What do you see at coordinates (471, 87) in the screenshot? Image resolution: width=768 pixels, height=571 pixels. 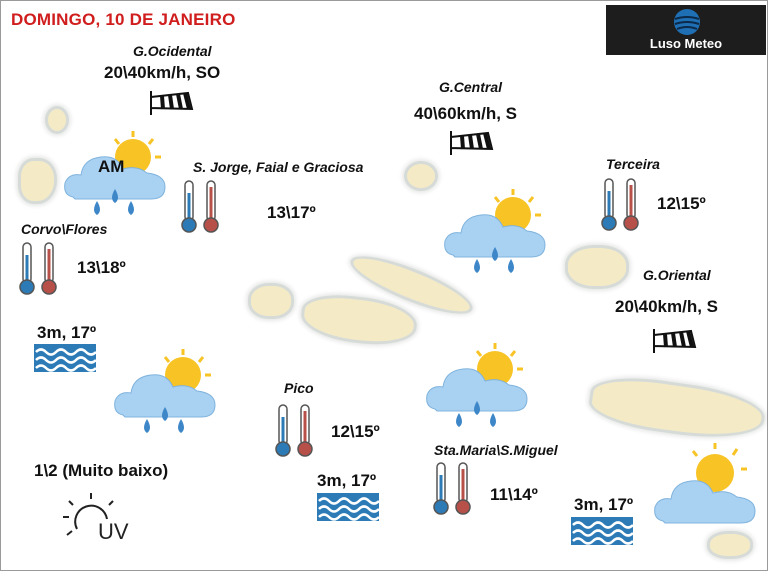 I see `region-label-g-central: G.Central` at bounding box center [471, 87].